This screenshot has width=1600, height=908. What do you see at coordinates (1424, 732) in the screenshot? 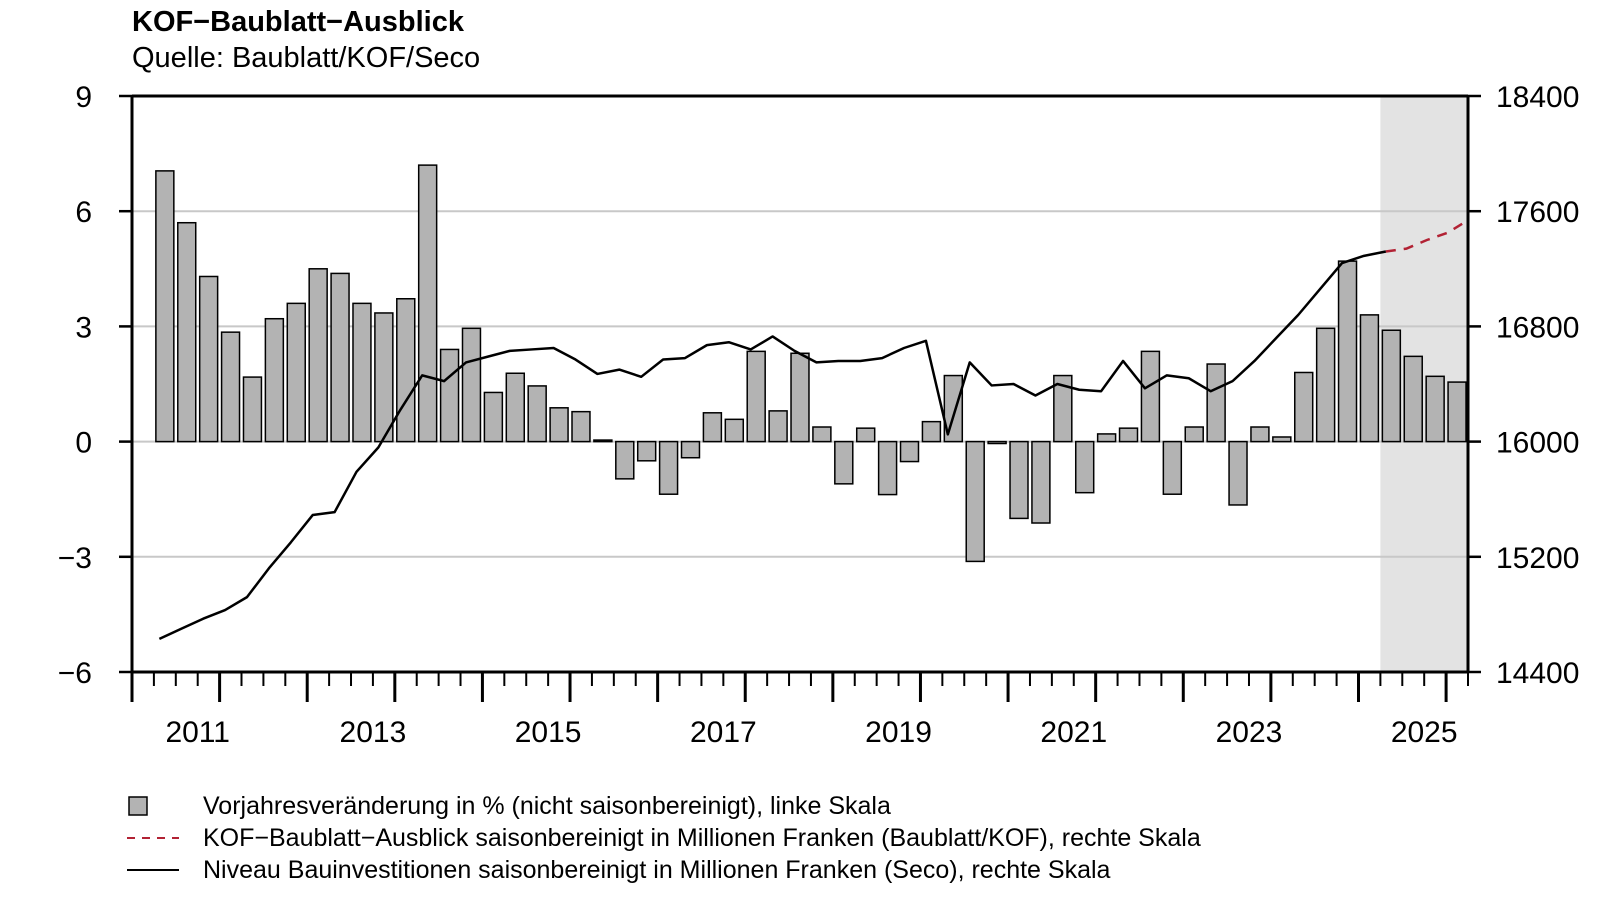
I see `x-axis-tick-label: 2025` at bounding box center [1424, 732].